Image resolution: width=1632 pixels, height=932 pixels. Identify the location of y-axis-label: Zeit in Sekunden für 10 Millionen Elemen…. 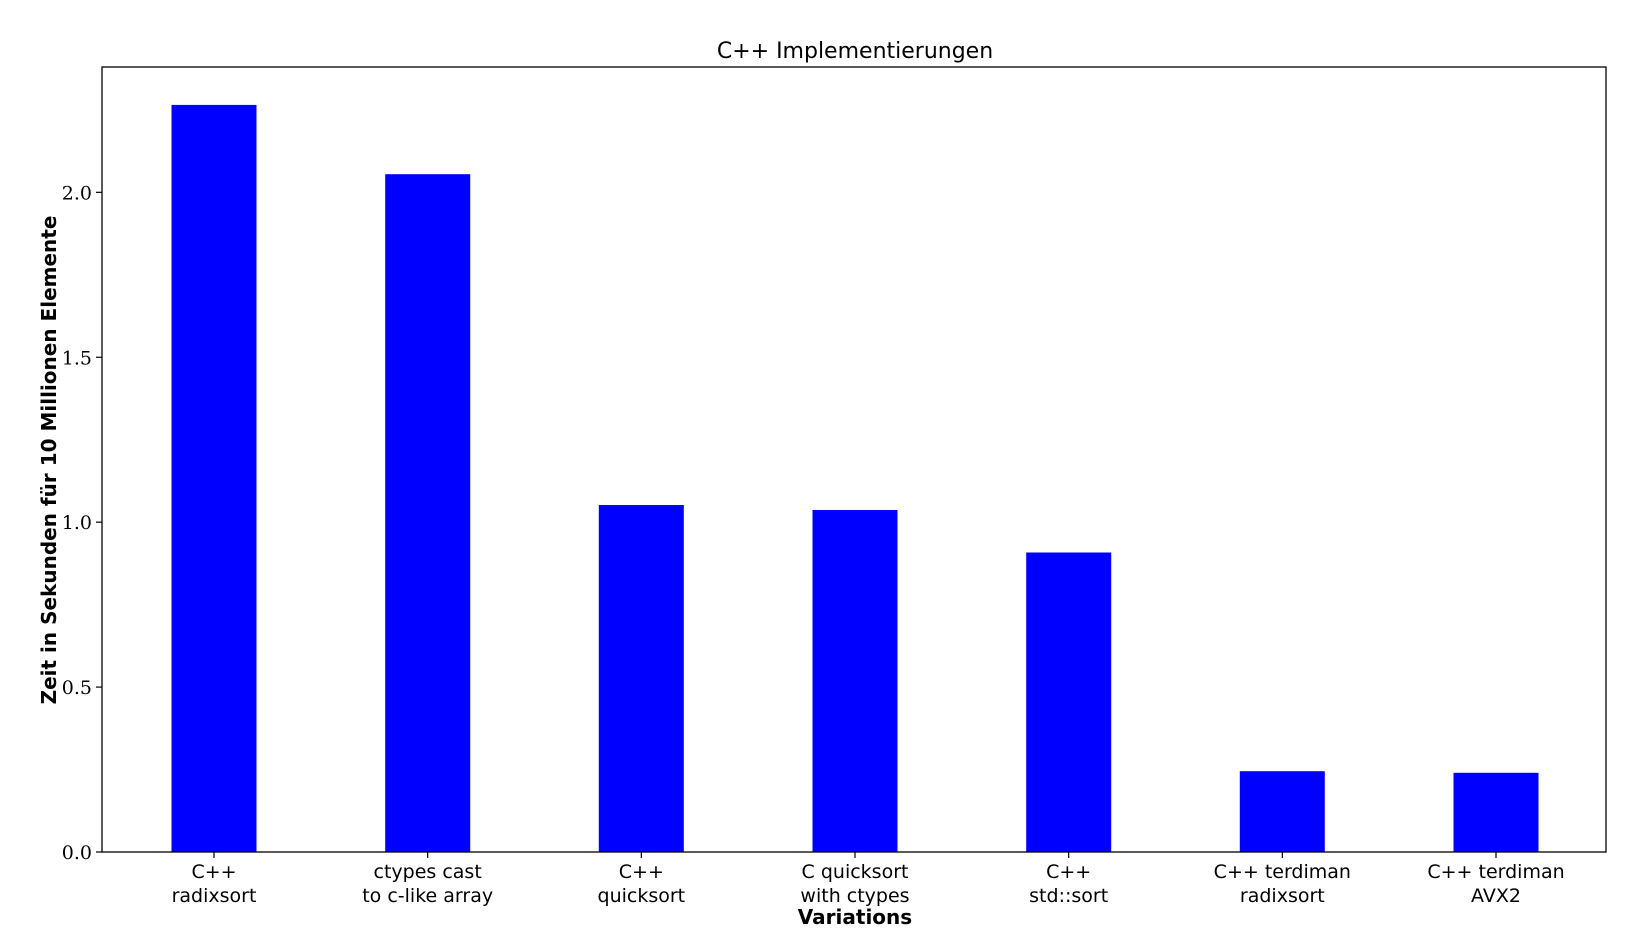
(49, 460).